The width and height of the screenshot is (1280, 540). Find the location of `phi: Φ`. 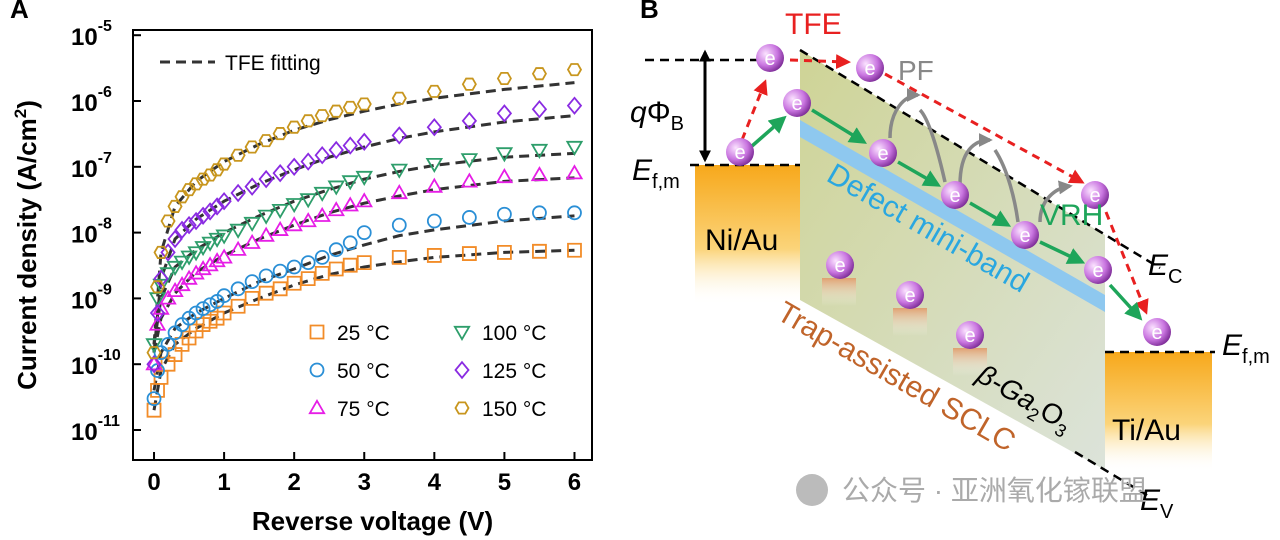

phi: Φ is located at coordinates (659, 112).